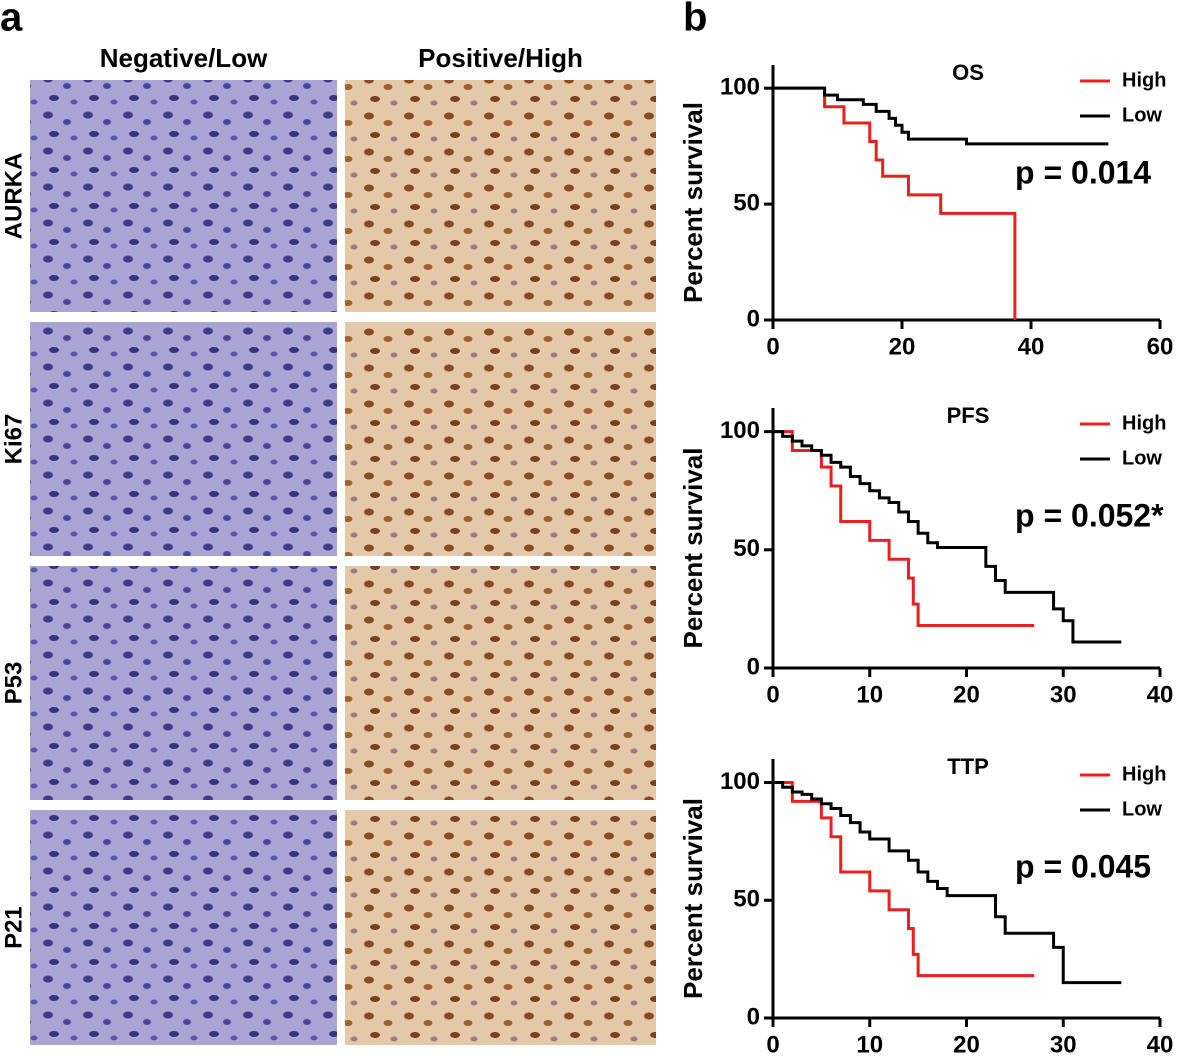 The image size is (1178, 1057). I want to click on row-label: Ki67, so click(13, 439).